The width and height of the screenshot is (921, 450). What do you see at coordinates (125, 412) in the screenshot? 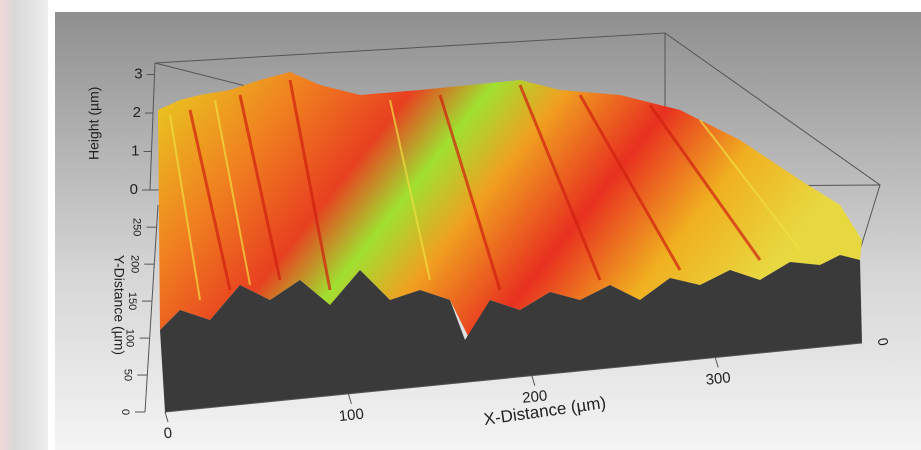
I see `y-tick-label: 0` at bounding box center [125, 412].